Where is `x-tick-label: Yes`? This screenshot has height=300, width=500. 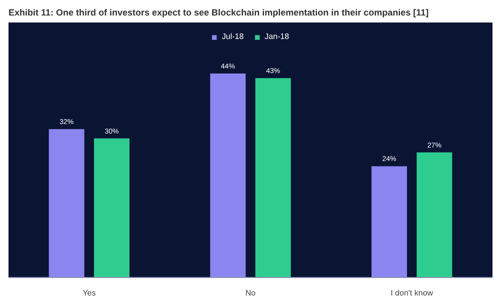 x-tick-label: Yes is located at coordinates (89, 293).